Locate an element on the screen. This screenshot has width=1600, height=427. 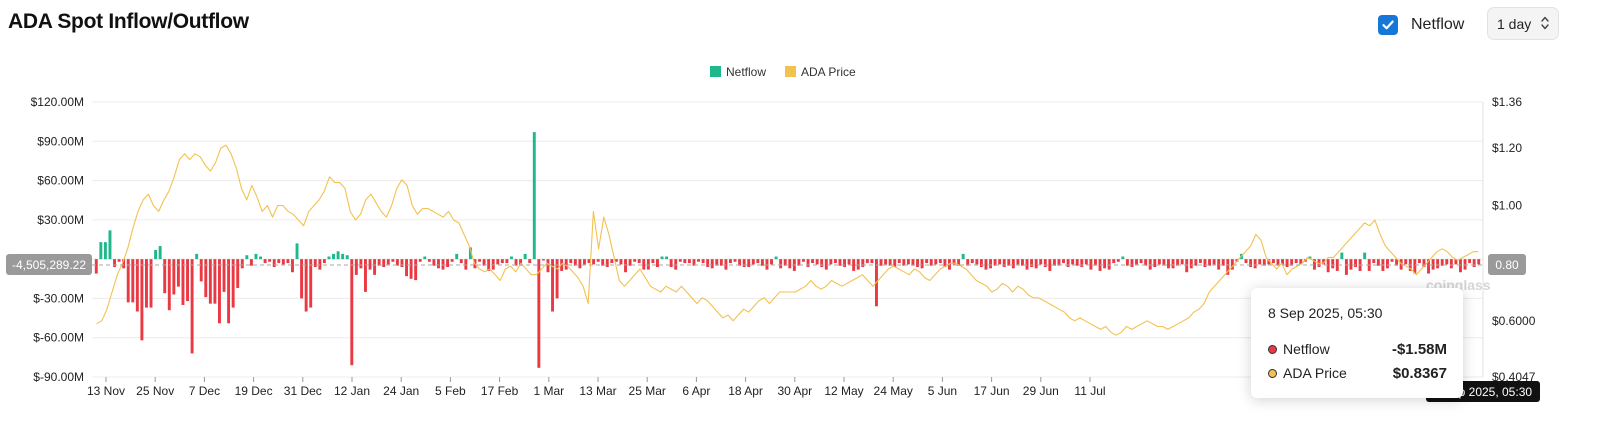
netflow-toggle: Netflow is located at coordinates (1421, 25).